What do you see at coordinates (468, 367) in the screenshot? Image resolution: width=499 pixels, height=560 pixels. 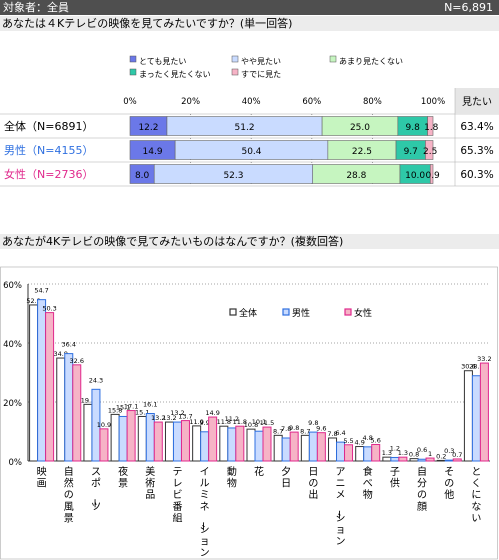 I see `bar-value-label: 30.6` at bounding box center [468, 367].